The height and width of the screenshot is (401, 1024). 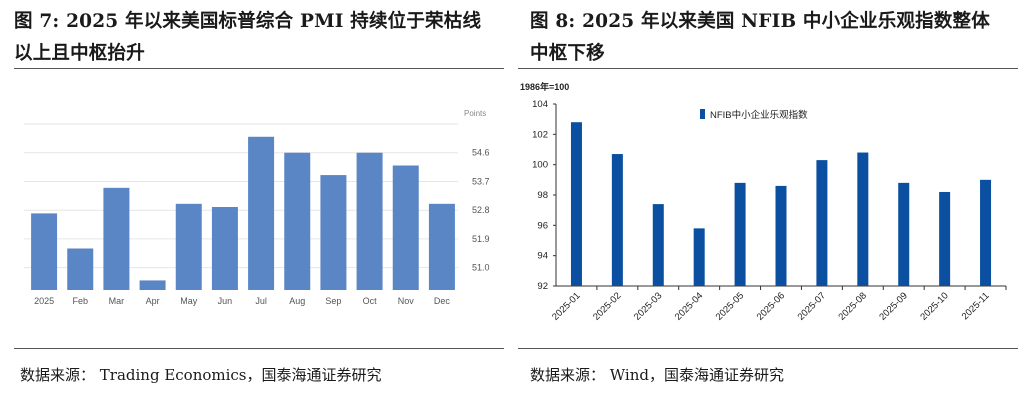 What do you see at coordinates (853, 306) in the screenshot?
I see `x-tick-label: 2025-08` at bounding box center [853, 306].